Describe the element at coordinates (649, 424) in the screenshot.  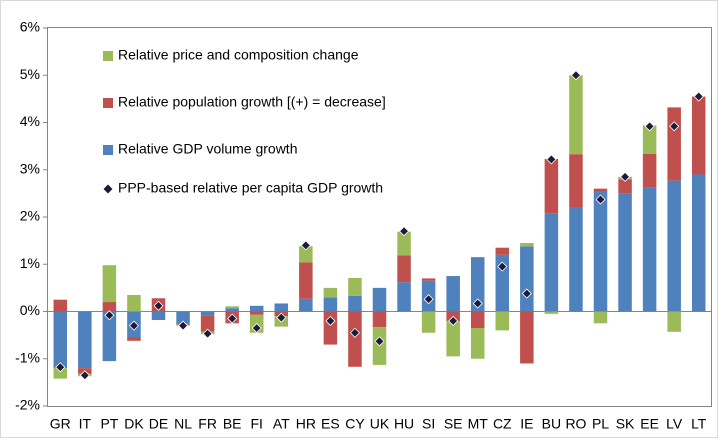
I see `x-tick-label: EE` at that location.